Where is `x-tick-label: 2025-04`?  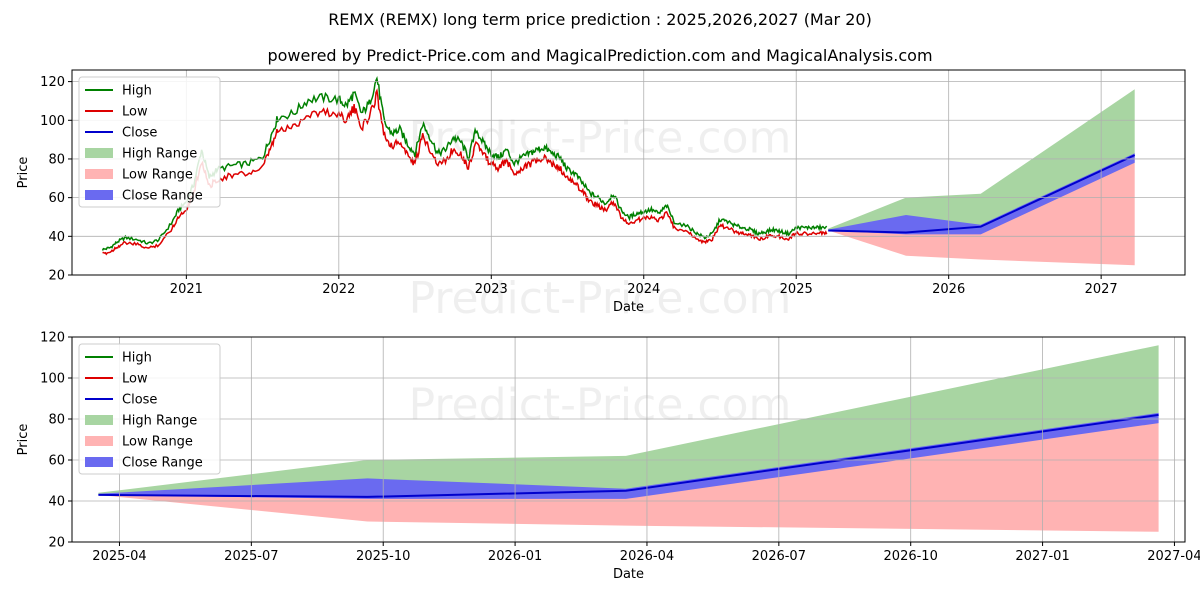 x-tick-label: 2025-04 is located at coordinates (119, 556).